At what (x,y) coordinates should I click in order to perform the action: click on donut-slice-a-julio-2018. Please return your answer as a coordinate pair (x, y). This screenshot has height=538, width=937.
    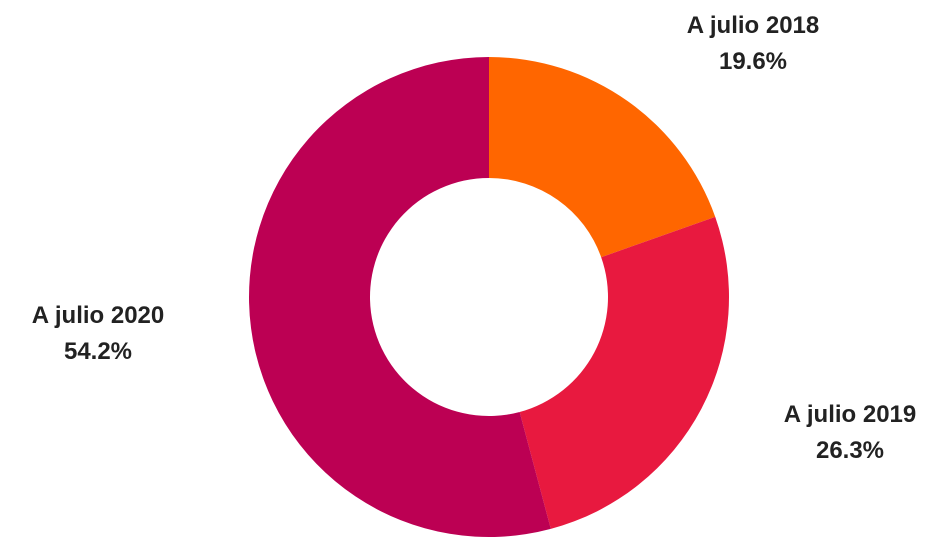
    Looking at the image, I should click on (602, 157).